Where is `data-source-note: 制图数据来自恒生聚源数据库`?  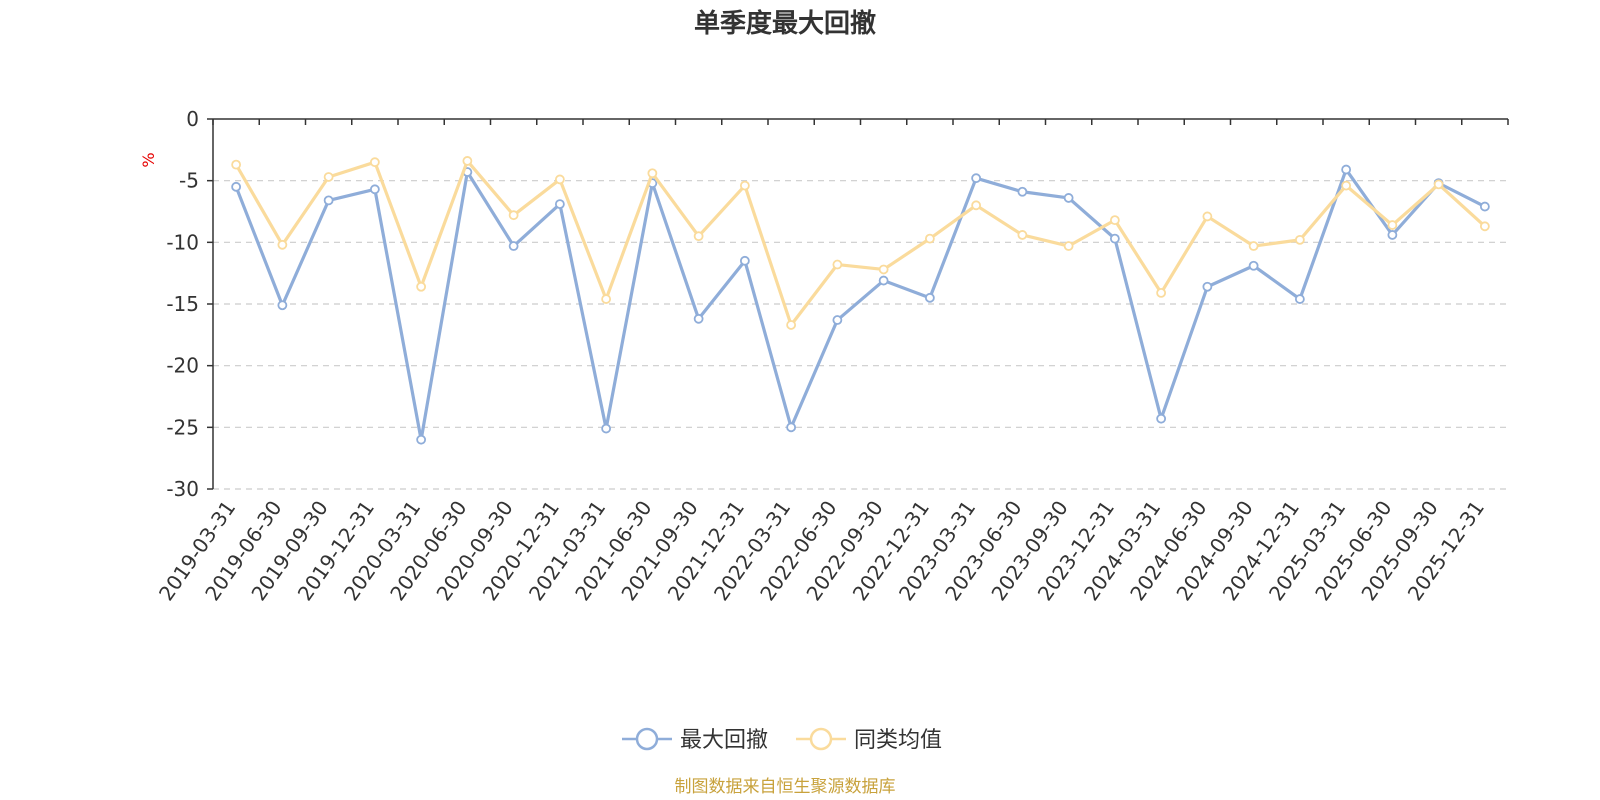 data-source-note: 制图数据来自恒生聚源数据库 is located at coordinates (785, 787).